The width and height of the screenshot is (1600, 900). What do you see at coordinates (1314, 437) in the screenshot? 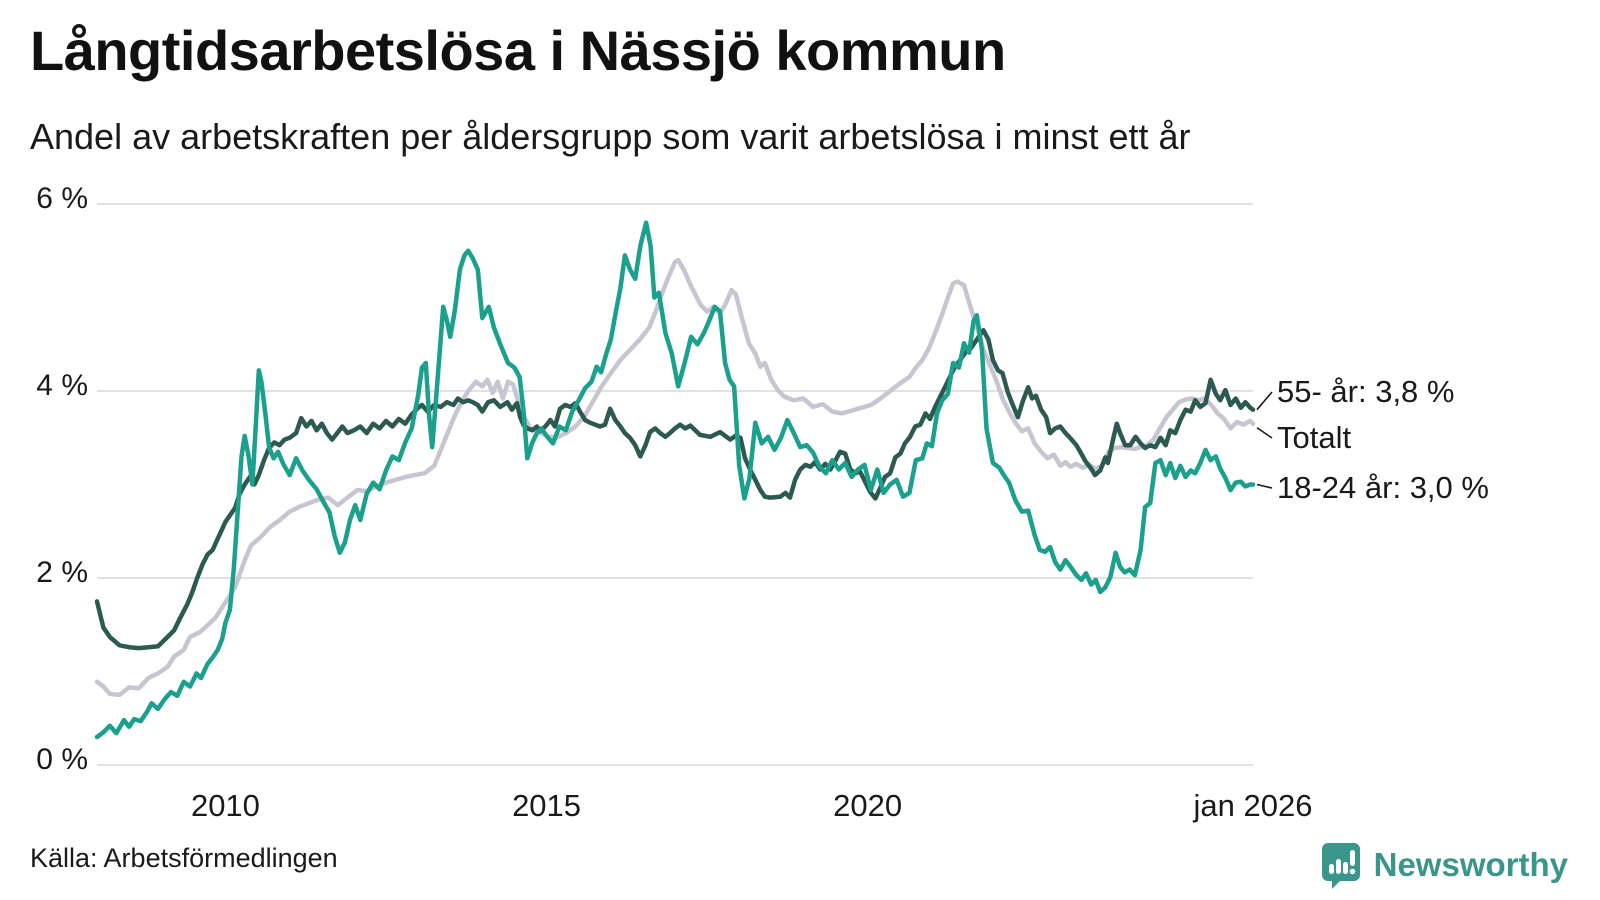
I see `series-end-label-totalt: Totalt` at bounding box center [1314, 437].